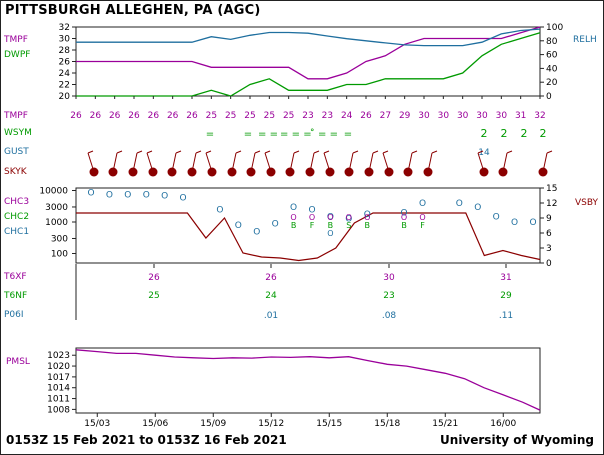  Describe the element at coordinates (445, 424) in the screenshot. I see `time-tick-label: 15/21` at that location.